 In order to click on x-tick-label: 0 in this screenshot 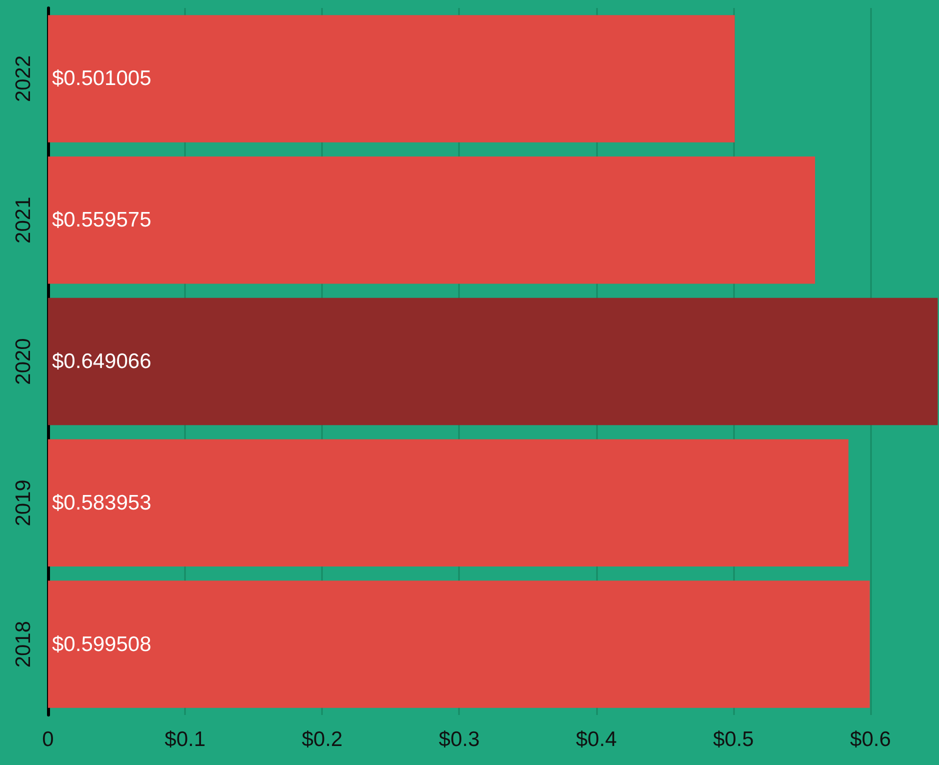, I will do `click(48, 739)`.